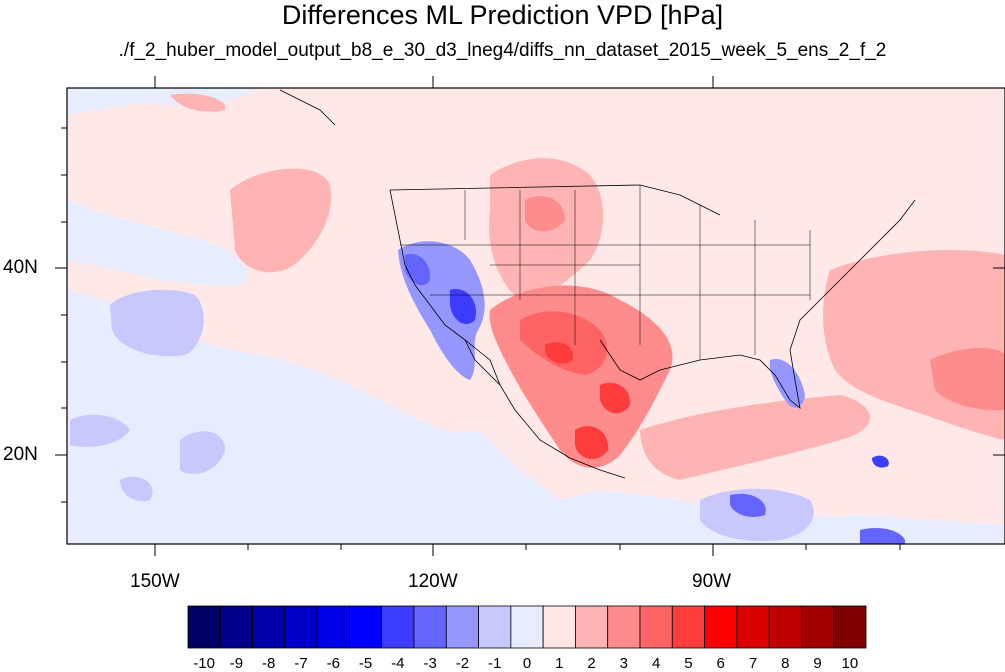  What do you see at coordinates (591, 663) in the screenshot?
I see `colorbar-label: 2` at bounding box center [591, 663].